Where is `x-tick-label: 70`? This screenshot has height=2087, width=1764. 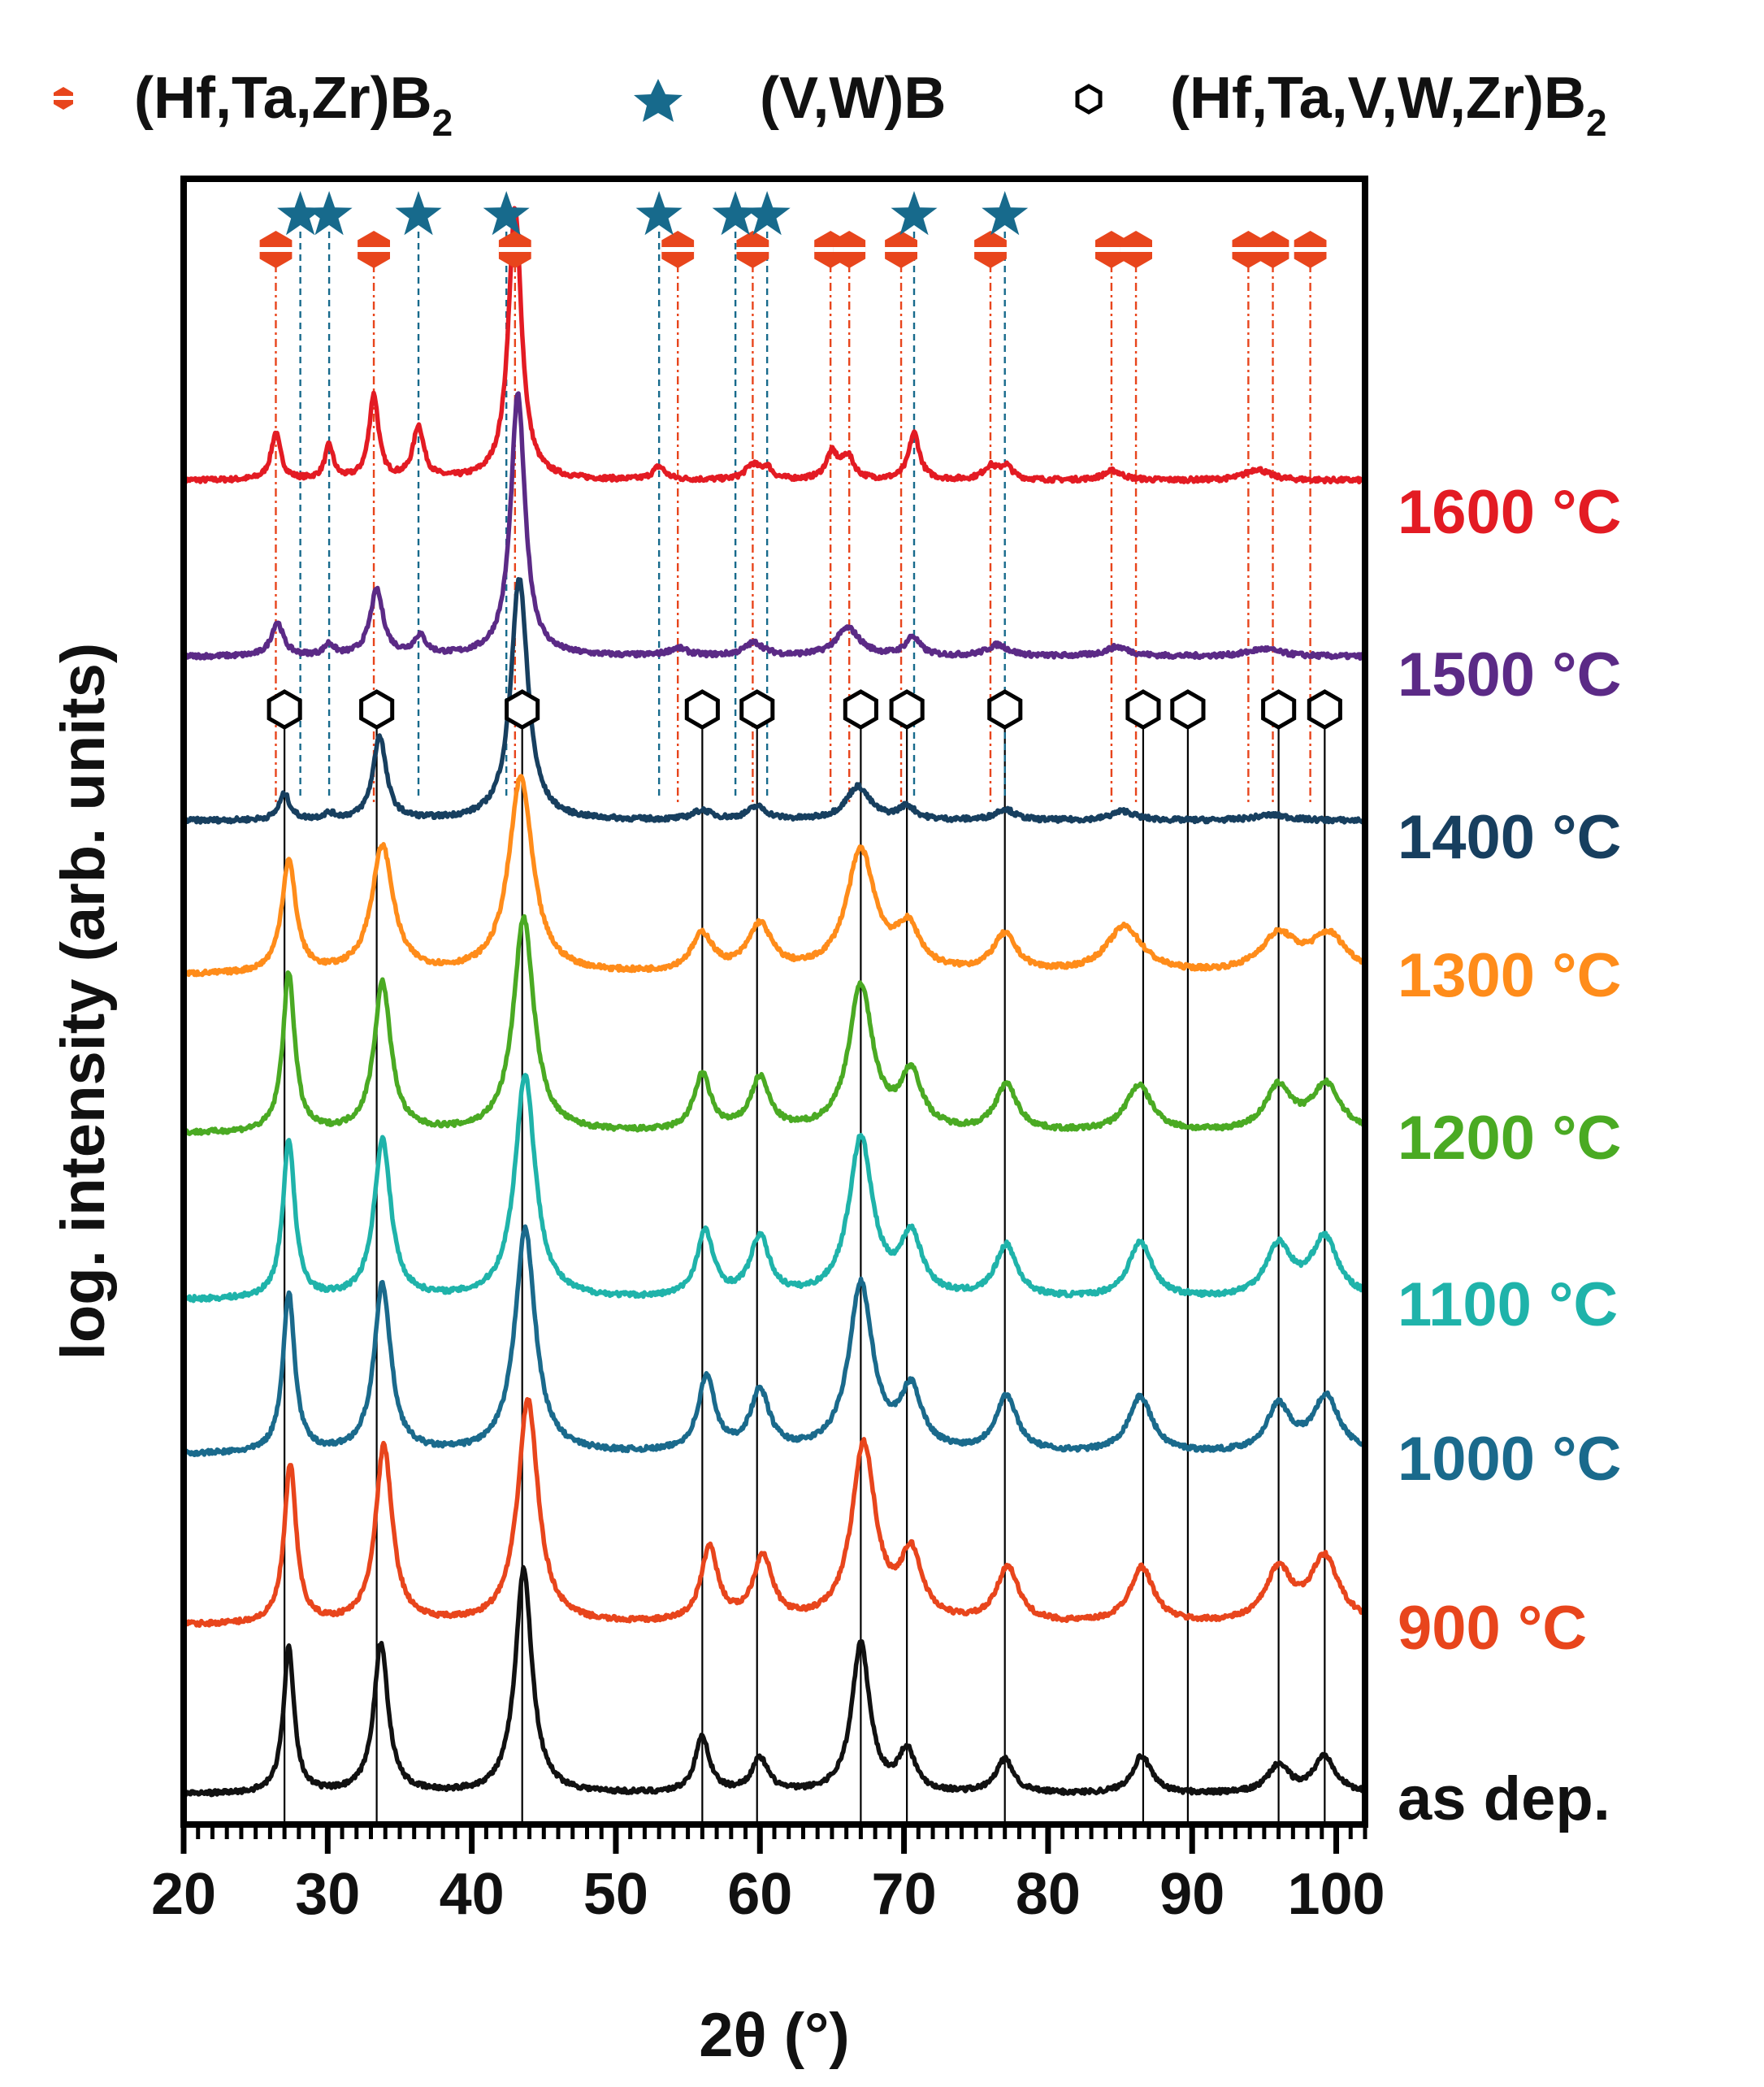
x-tick-label: 70 is located at coordinates (904, 1894).